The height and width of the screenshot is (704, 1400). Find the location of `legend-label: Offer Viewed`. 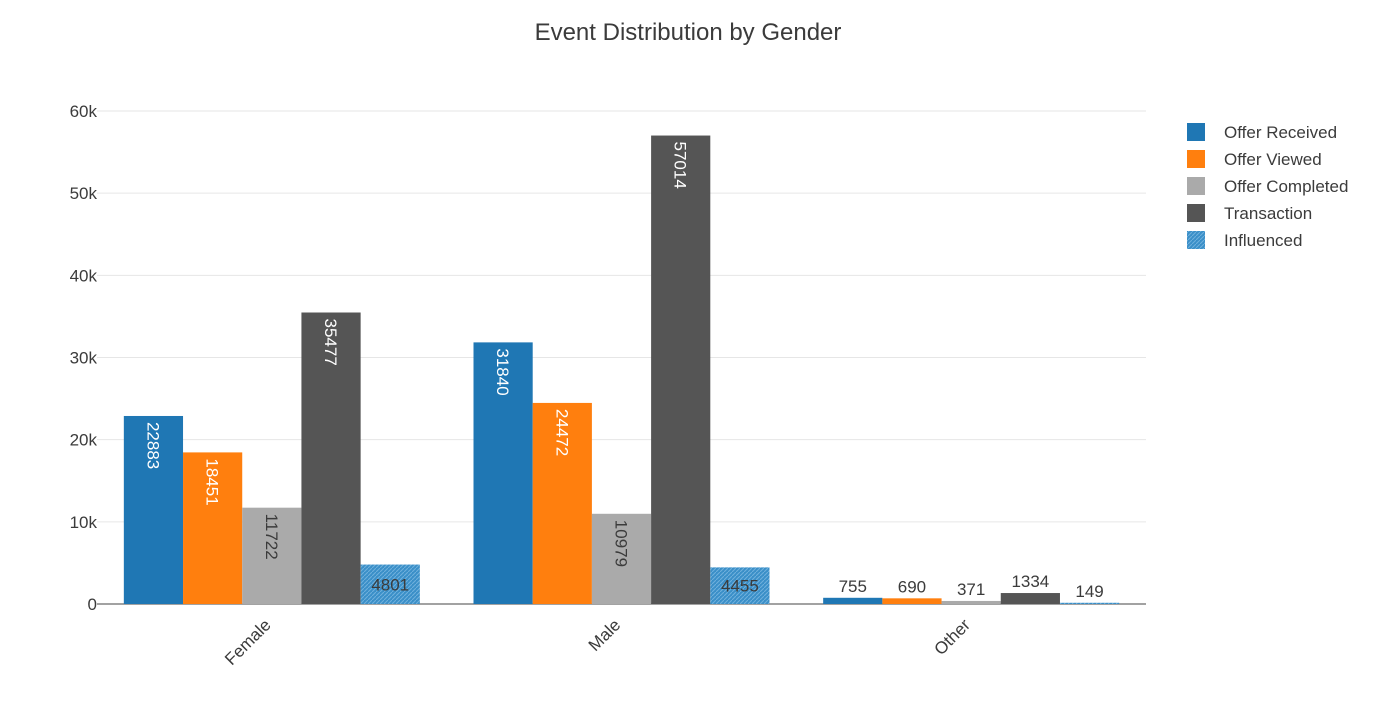

legend-label: Offer Viewed is located at coordinates (1273, 159).